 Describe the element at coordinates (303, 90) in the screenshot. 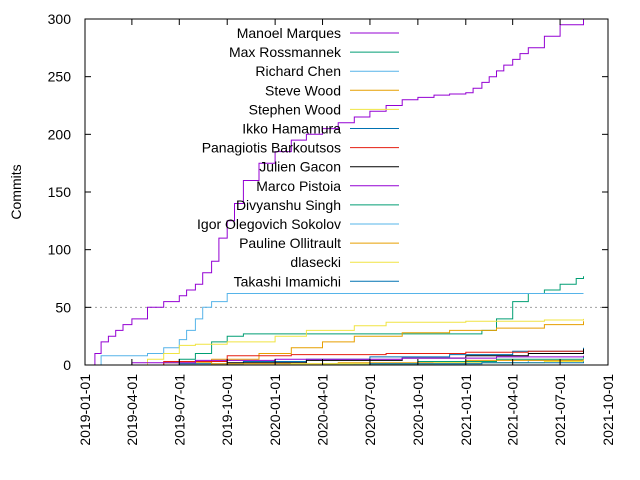

I see `legend-label-3: Steve Wood` at that location.